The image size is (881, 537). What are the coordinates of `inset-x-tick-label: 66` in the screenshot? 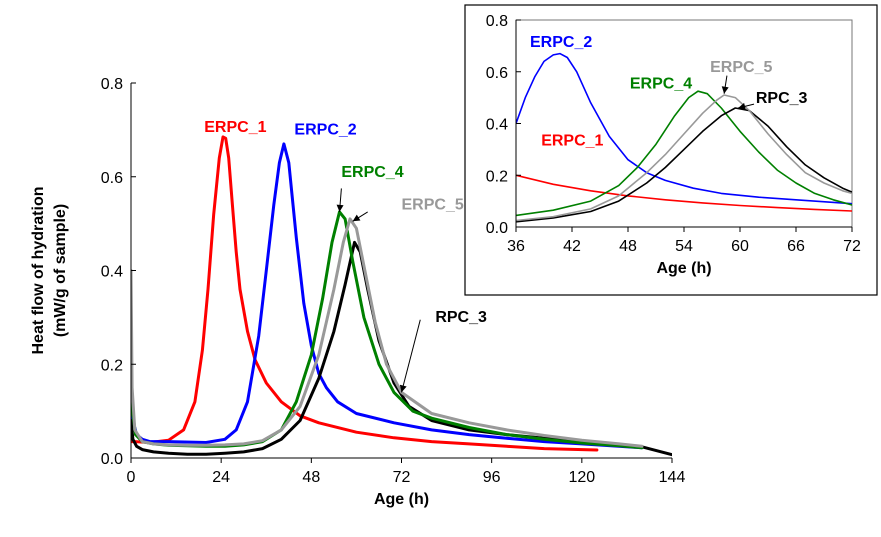 It's located at (796, 246).